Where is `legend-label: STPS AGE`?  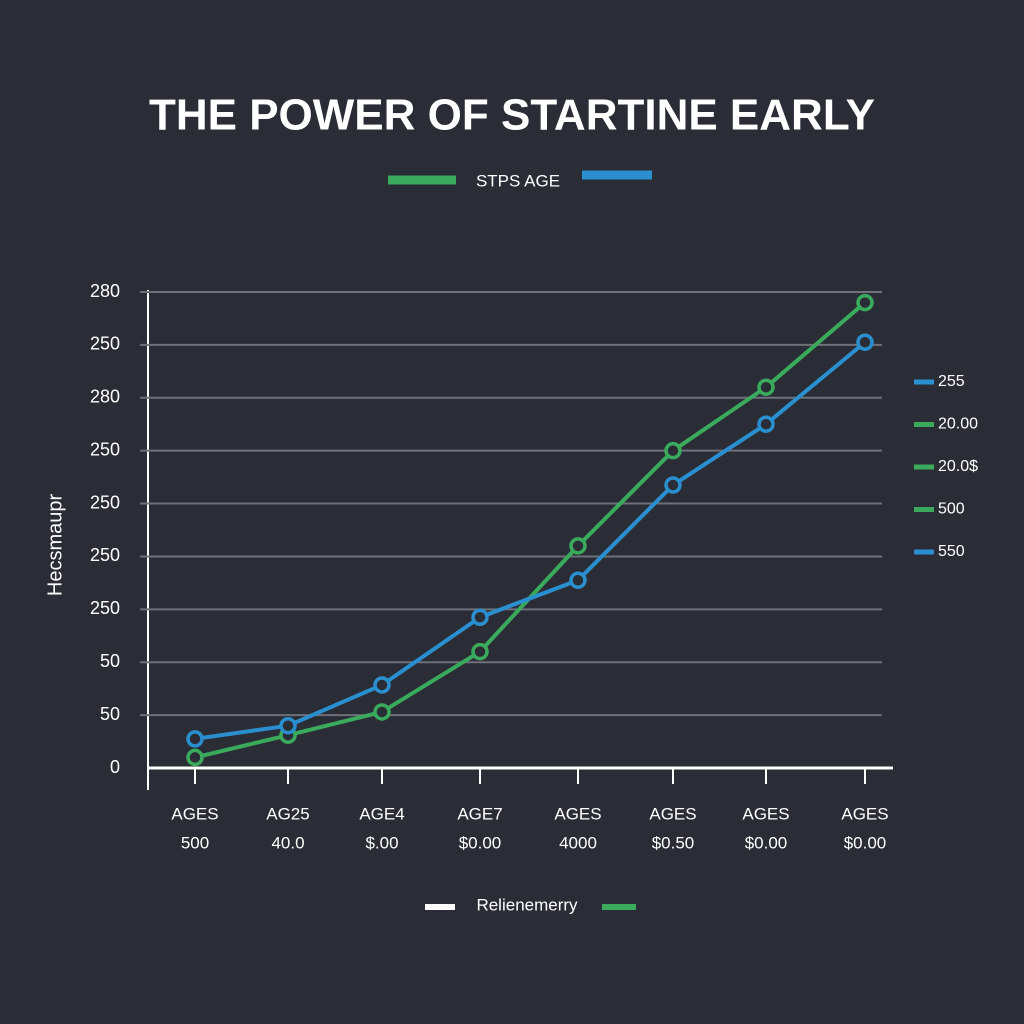 legend-label: STPS AGE is located at coordinates (518, 180).